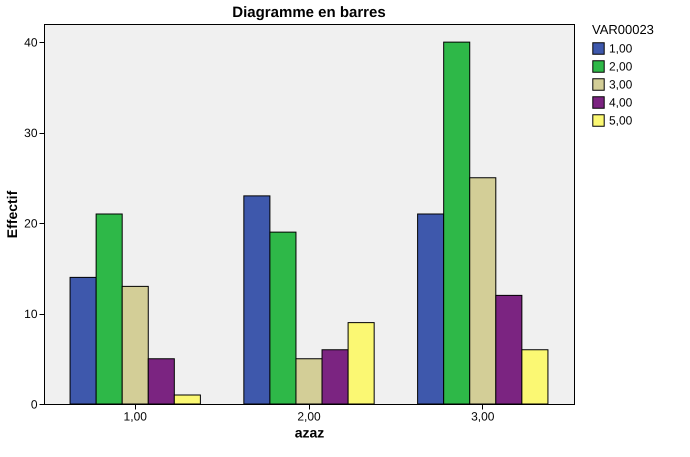  Describe the element at coordinates (309, 417) in the screenshot. I see `x-tick-label: 2,00` at that location.